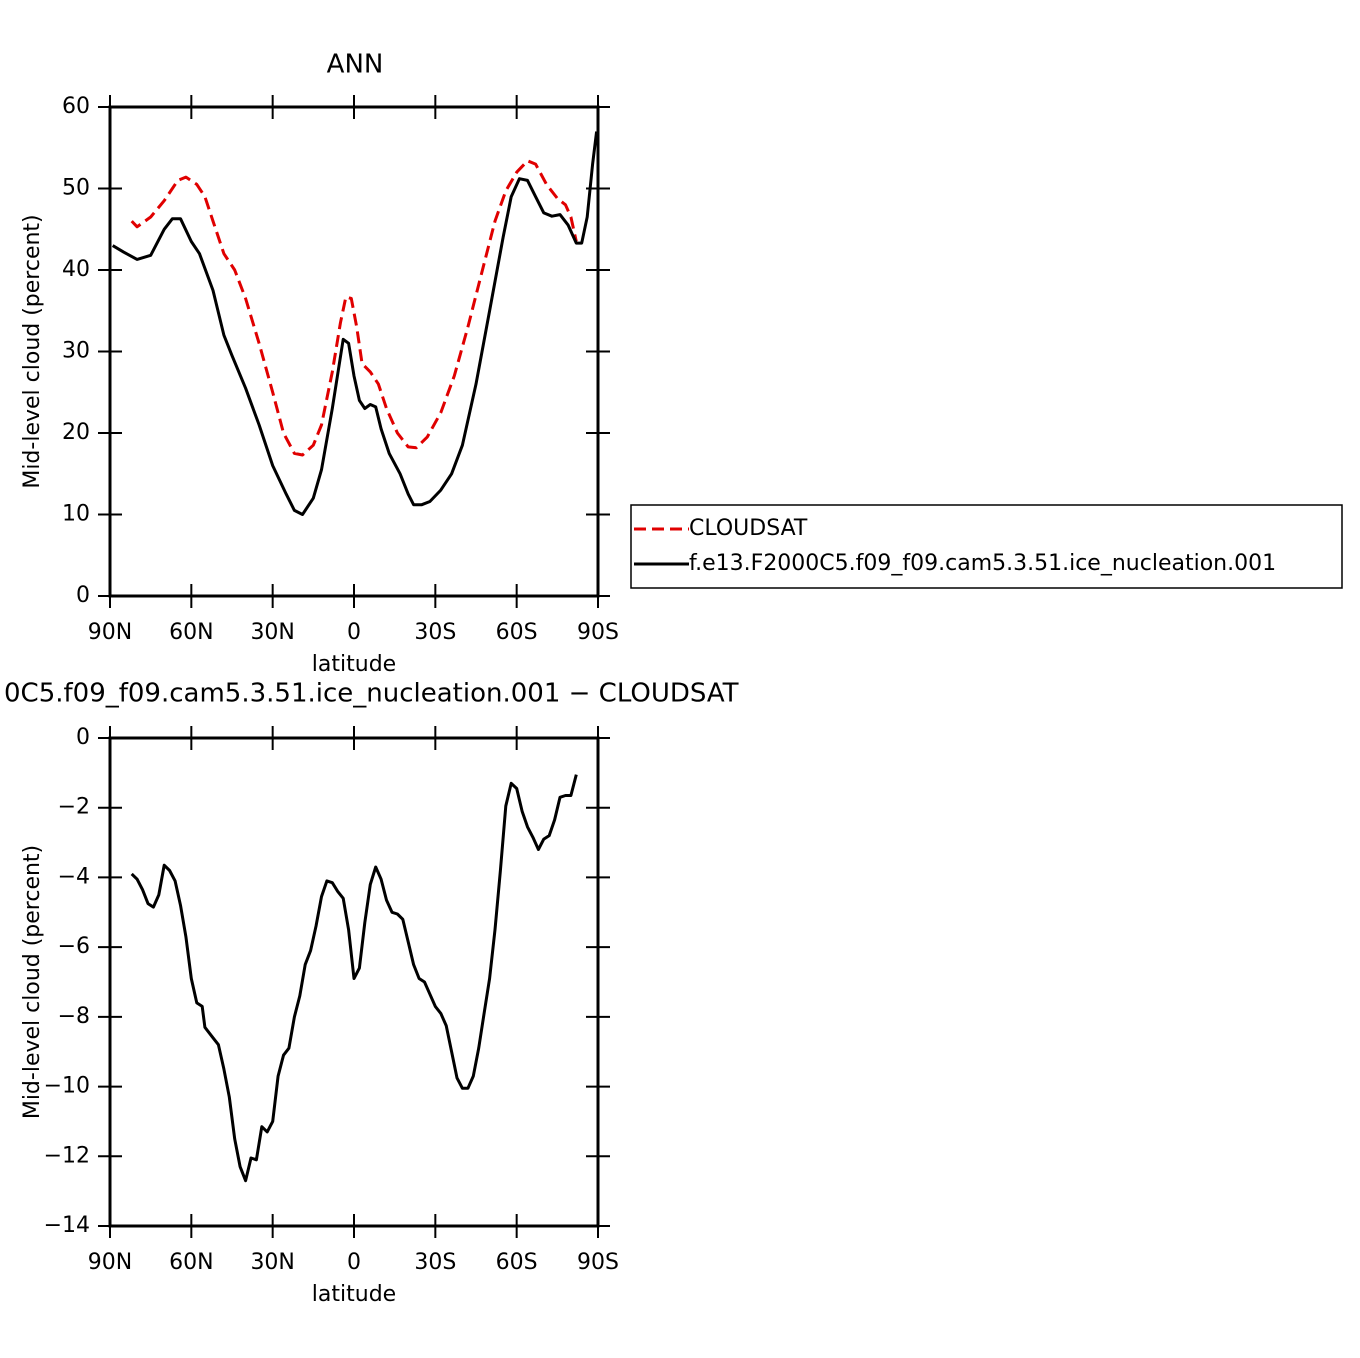  What do you see at coordinates (748, 528) in the screenshot?
I see `legend-label: CLOUDSAT` at bounding box center [748, 528].